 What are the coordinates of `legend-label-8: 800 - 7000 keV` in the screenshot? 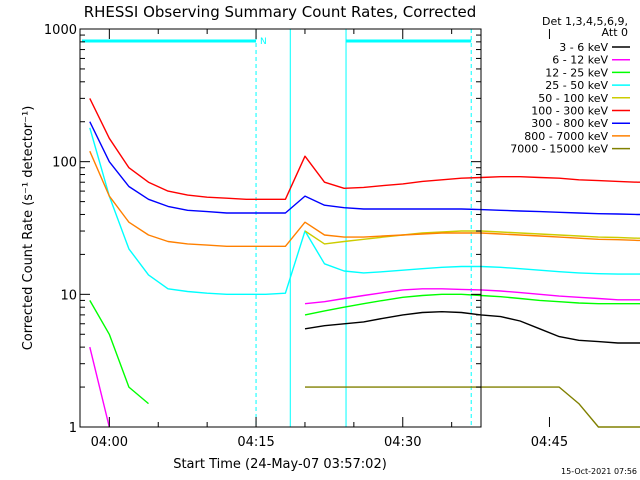 It's located at (566, 136).